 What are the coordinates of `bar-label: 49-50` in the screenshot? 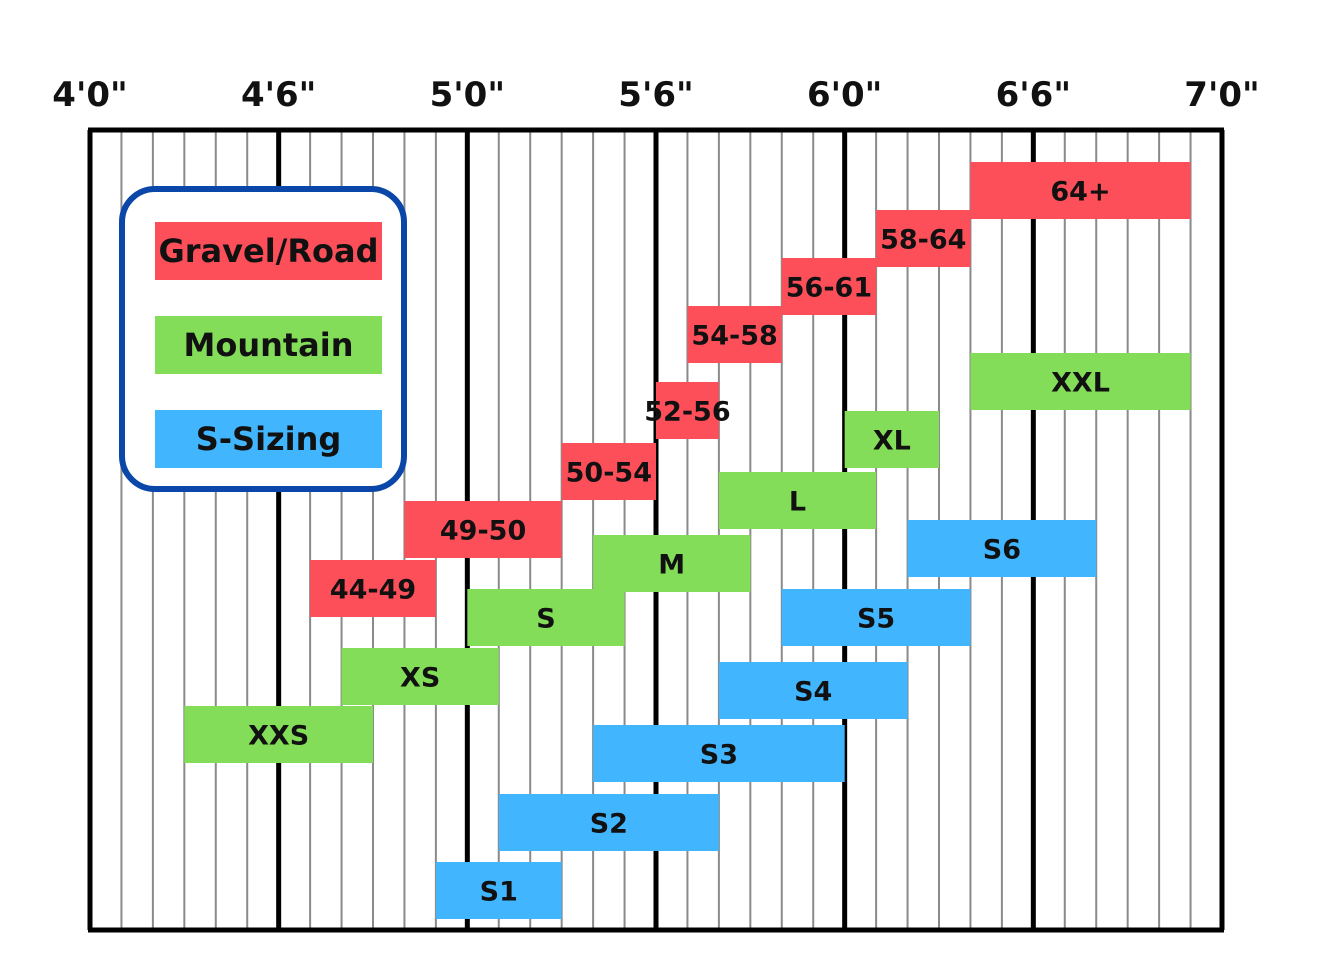 It's located at (483, 531).